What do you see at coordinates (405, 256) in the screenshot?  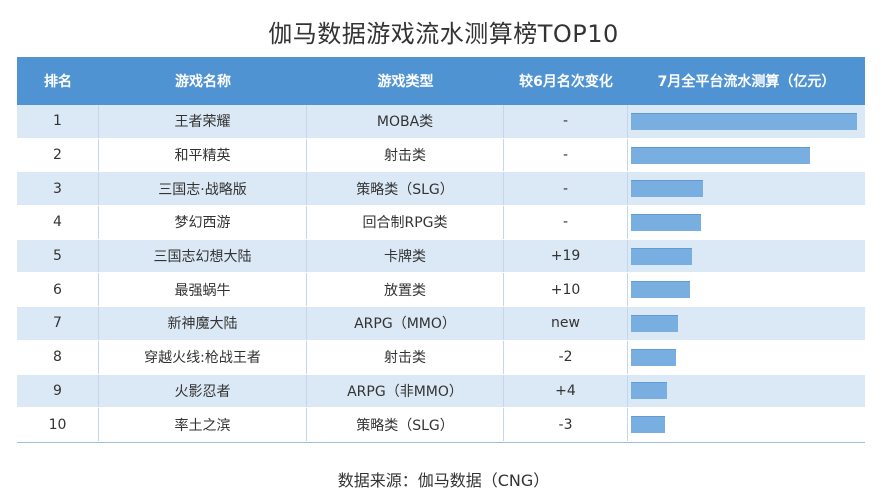 I see `cell-genre: 卡牌类` at bounding box center [405, 256].